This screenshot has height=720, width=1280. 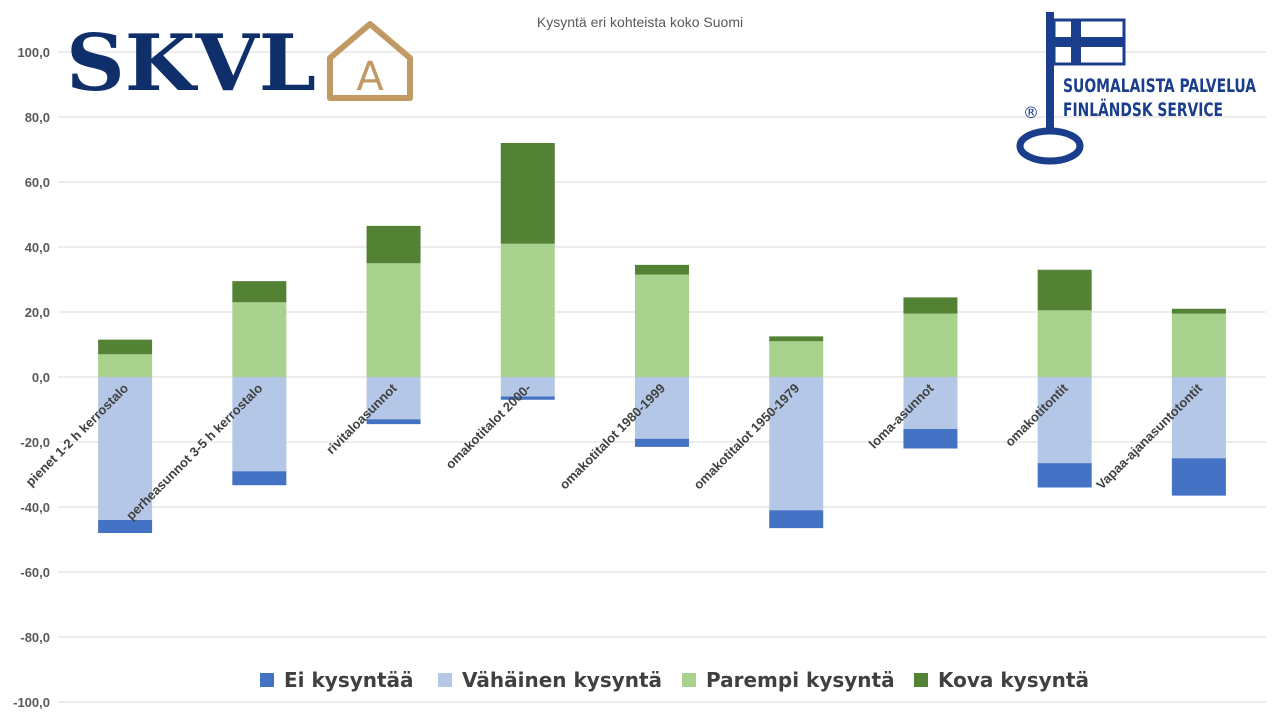 I want to click on y-tick-label: -100,0, so click(x=31, y=702).